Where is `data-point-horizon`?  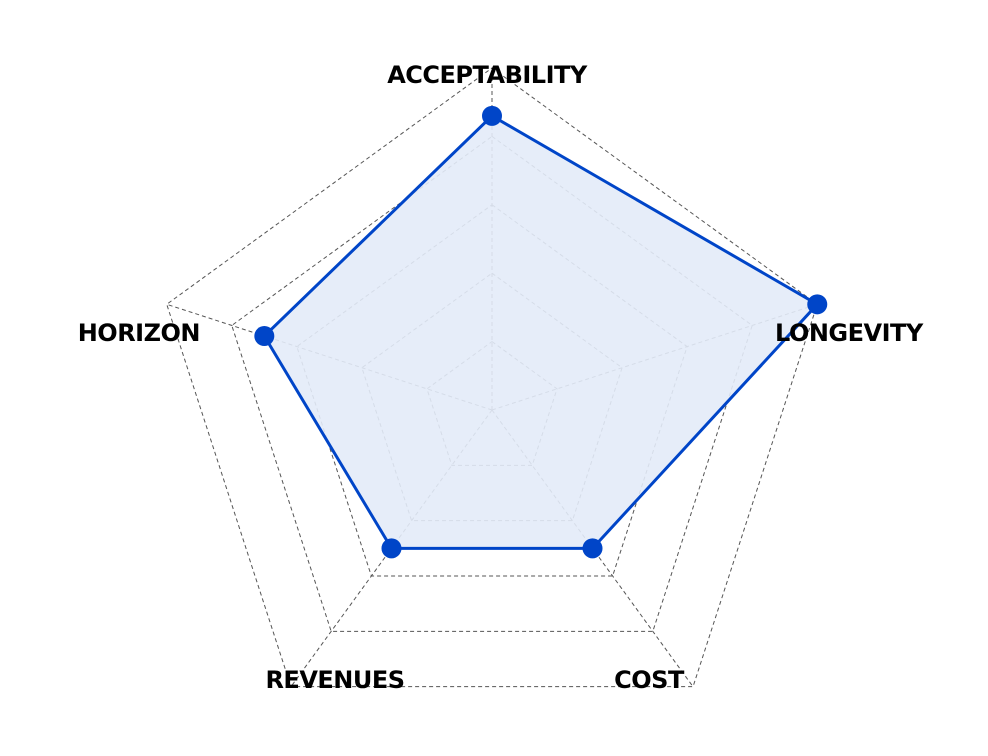 data-point-horizon is located at coordinates (264, 336).